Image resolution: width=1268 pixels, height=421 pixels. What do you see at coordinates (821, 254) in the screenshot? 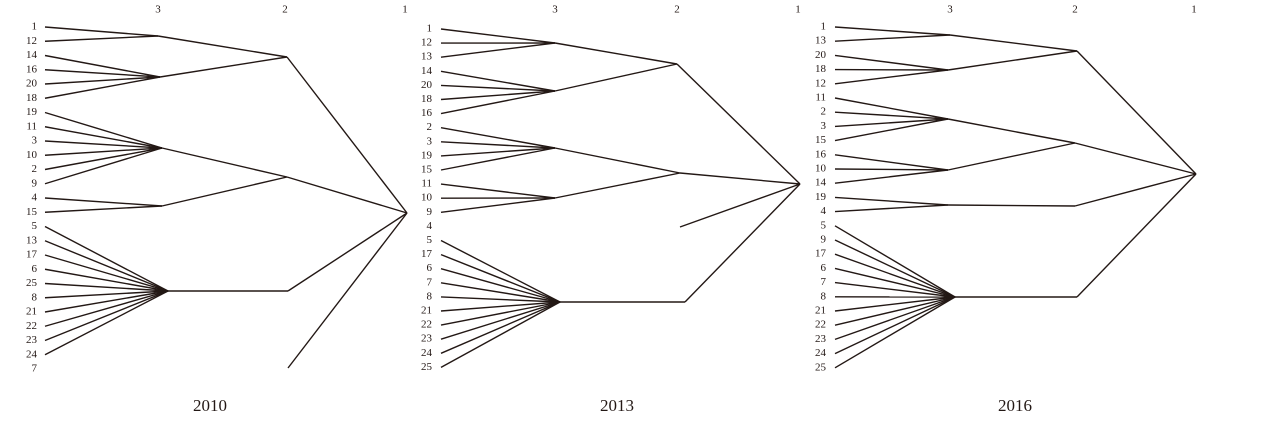
I see `leaf-label: 17` at bounding box center [821, 254].